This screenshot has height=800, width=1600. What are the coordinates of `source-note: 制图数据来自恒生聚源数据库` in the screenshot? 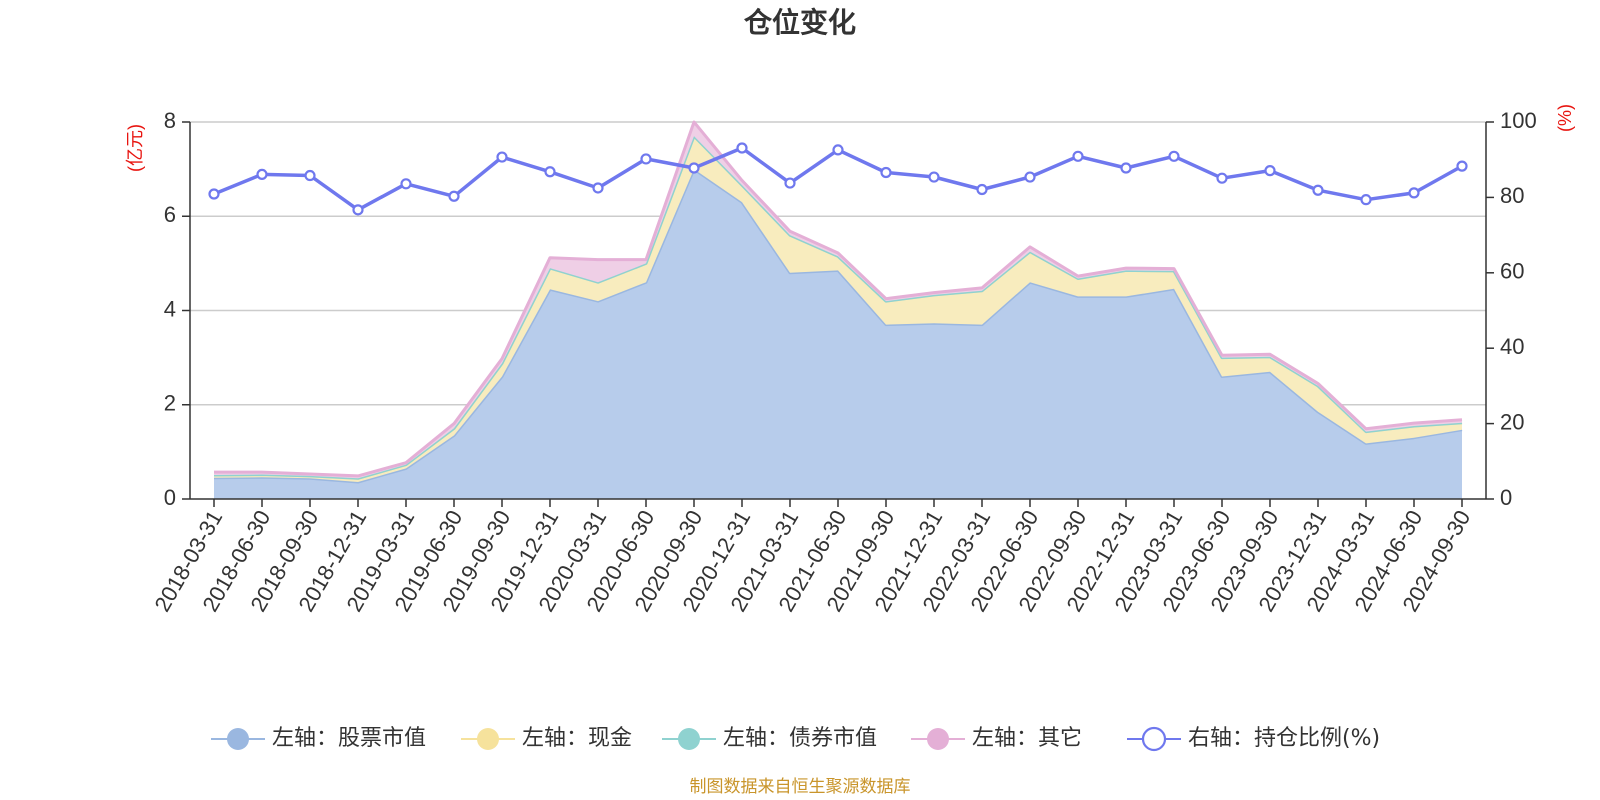 It's located at (800, 787).